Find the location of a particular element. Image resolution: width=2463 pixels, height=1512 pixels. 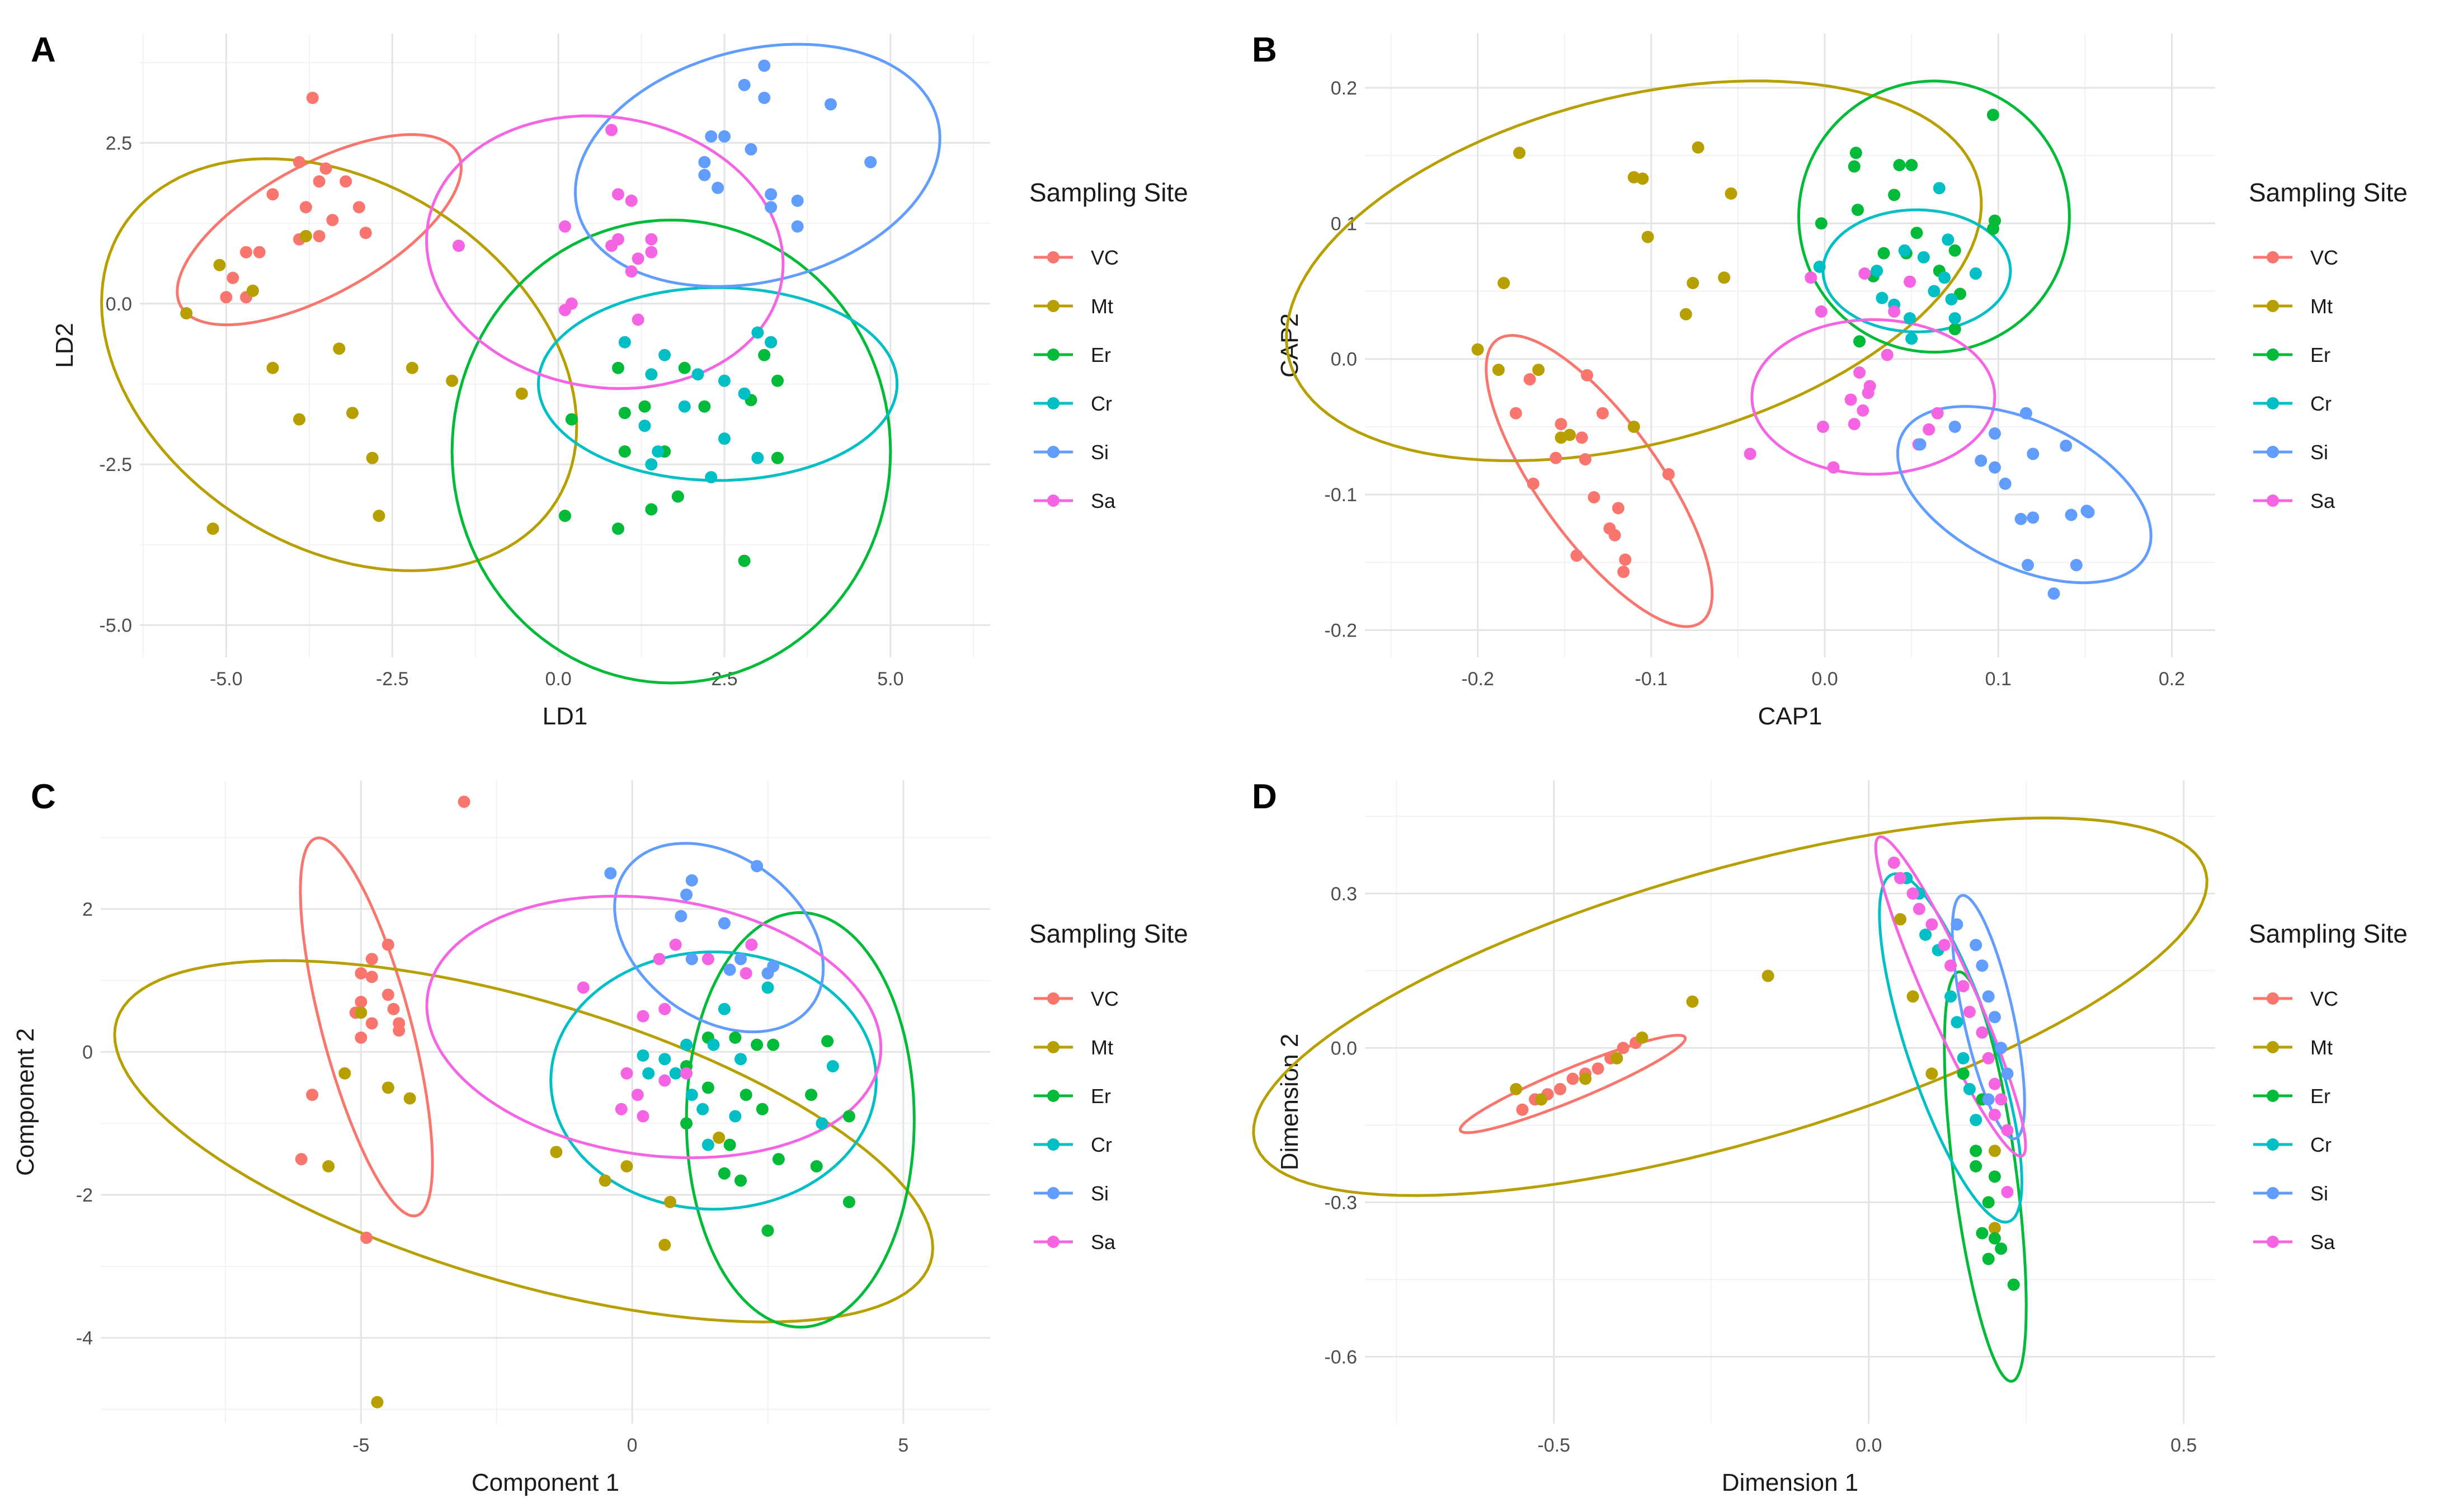

x-axis-title: LD1 is located at coordinates (565, 717).